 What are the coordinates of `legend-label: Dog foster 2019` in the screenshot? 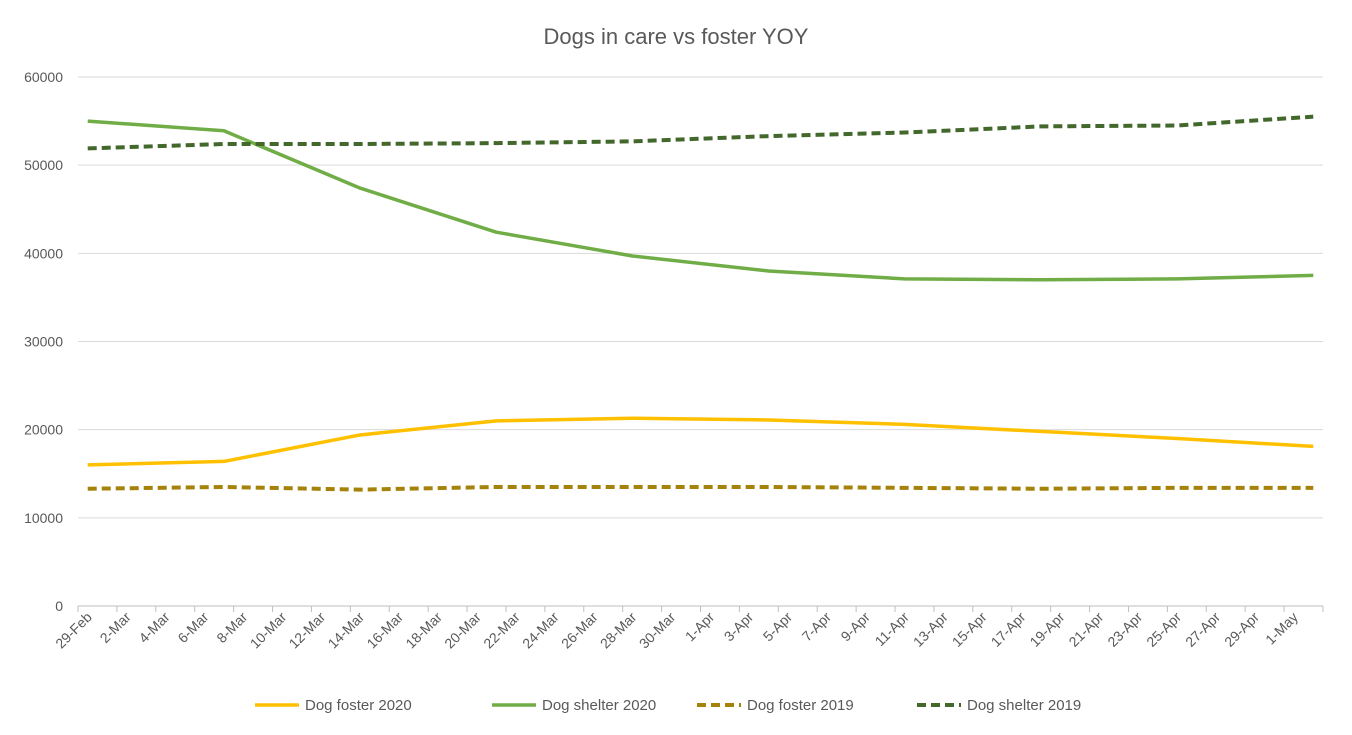 It's located at (800, 705).